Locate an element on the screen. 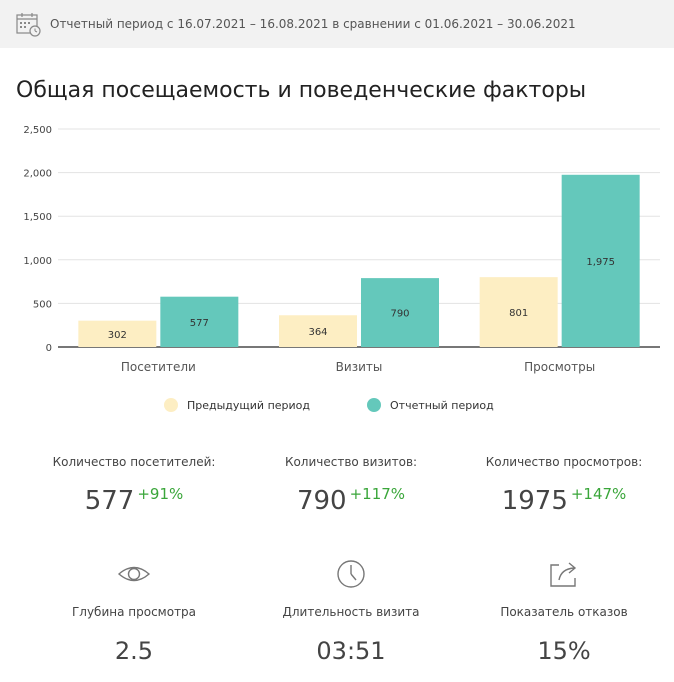 This screenshot has height=682, width=674. stat-visitors: Количество посетителей: 577 +91% is located at coordinates (134, 485).